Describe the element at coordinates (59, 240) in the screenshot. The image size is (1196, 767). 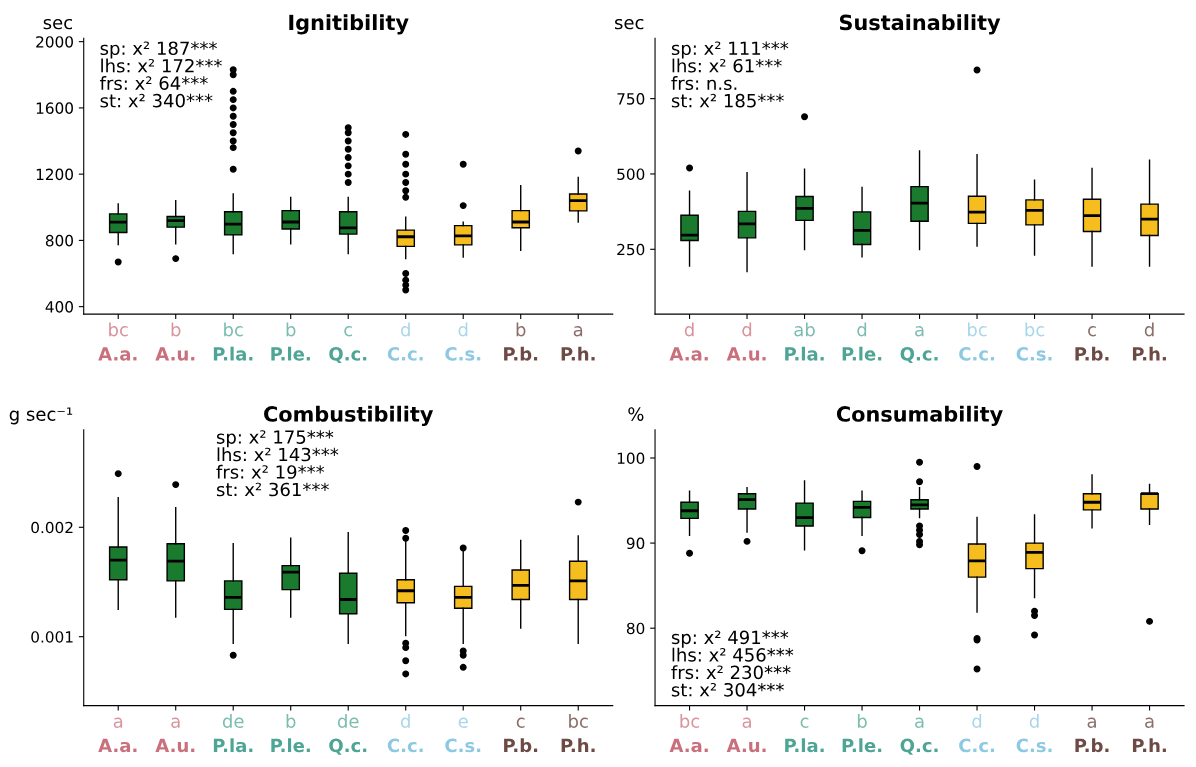
I see `y-tick-label: 800` at that location.